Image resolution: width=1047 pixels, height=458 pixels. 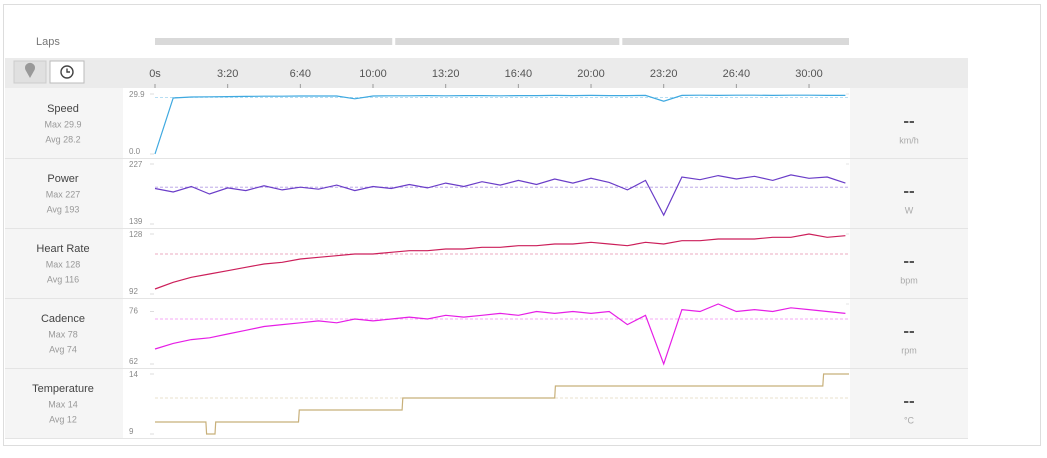 What do you see at coordinates (62, 124) in the screenshot?
I see `panel-max: Max 29.9` at bounding box center [62, 124].